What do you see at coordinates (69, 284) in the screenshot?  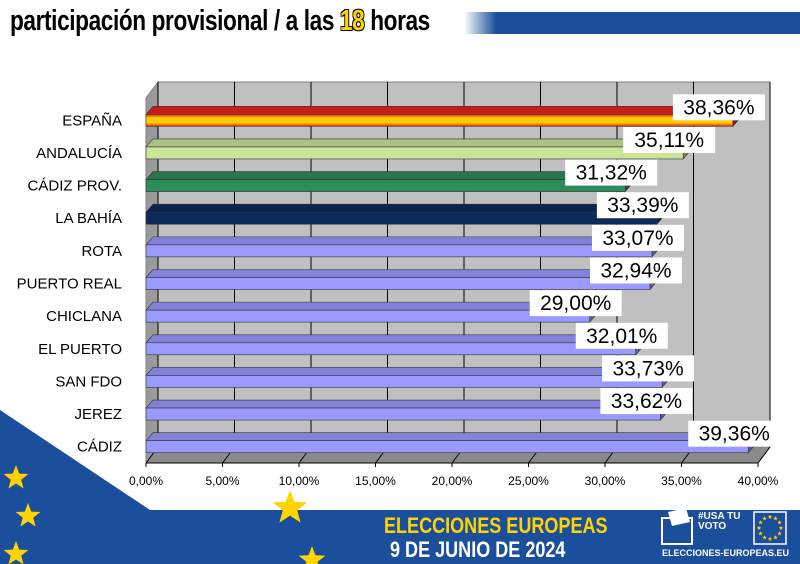 I see `category-label-5: PUERTO REAL` at bounding box center [69, 284].